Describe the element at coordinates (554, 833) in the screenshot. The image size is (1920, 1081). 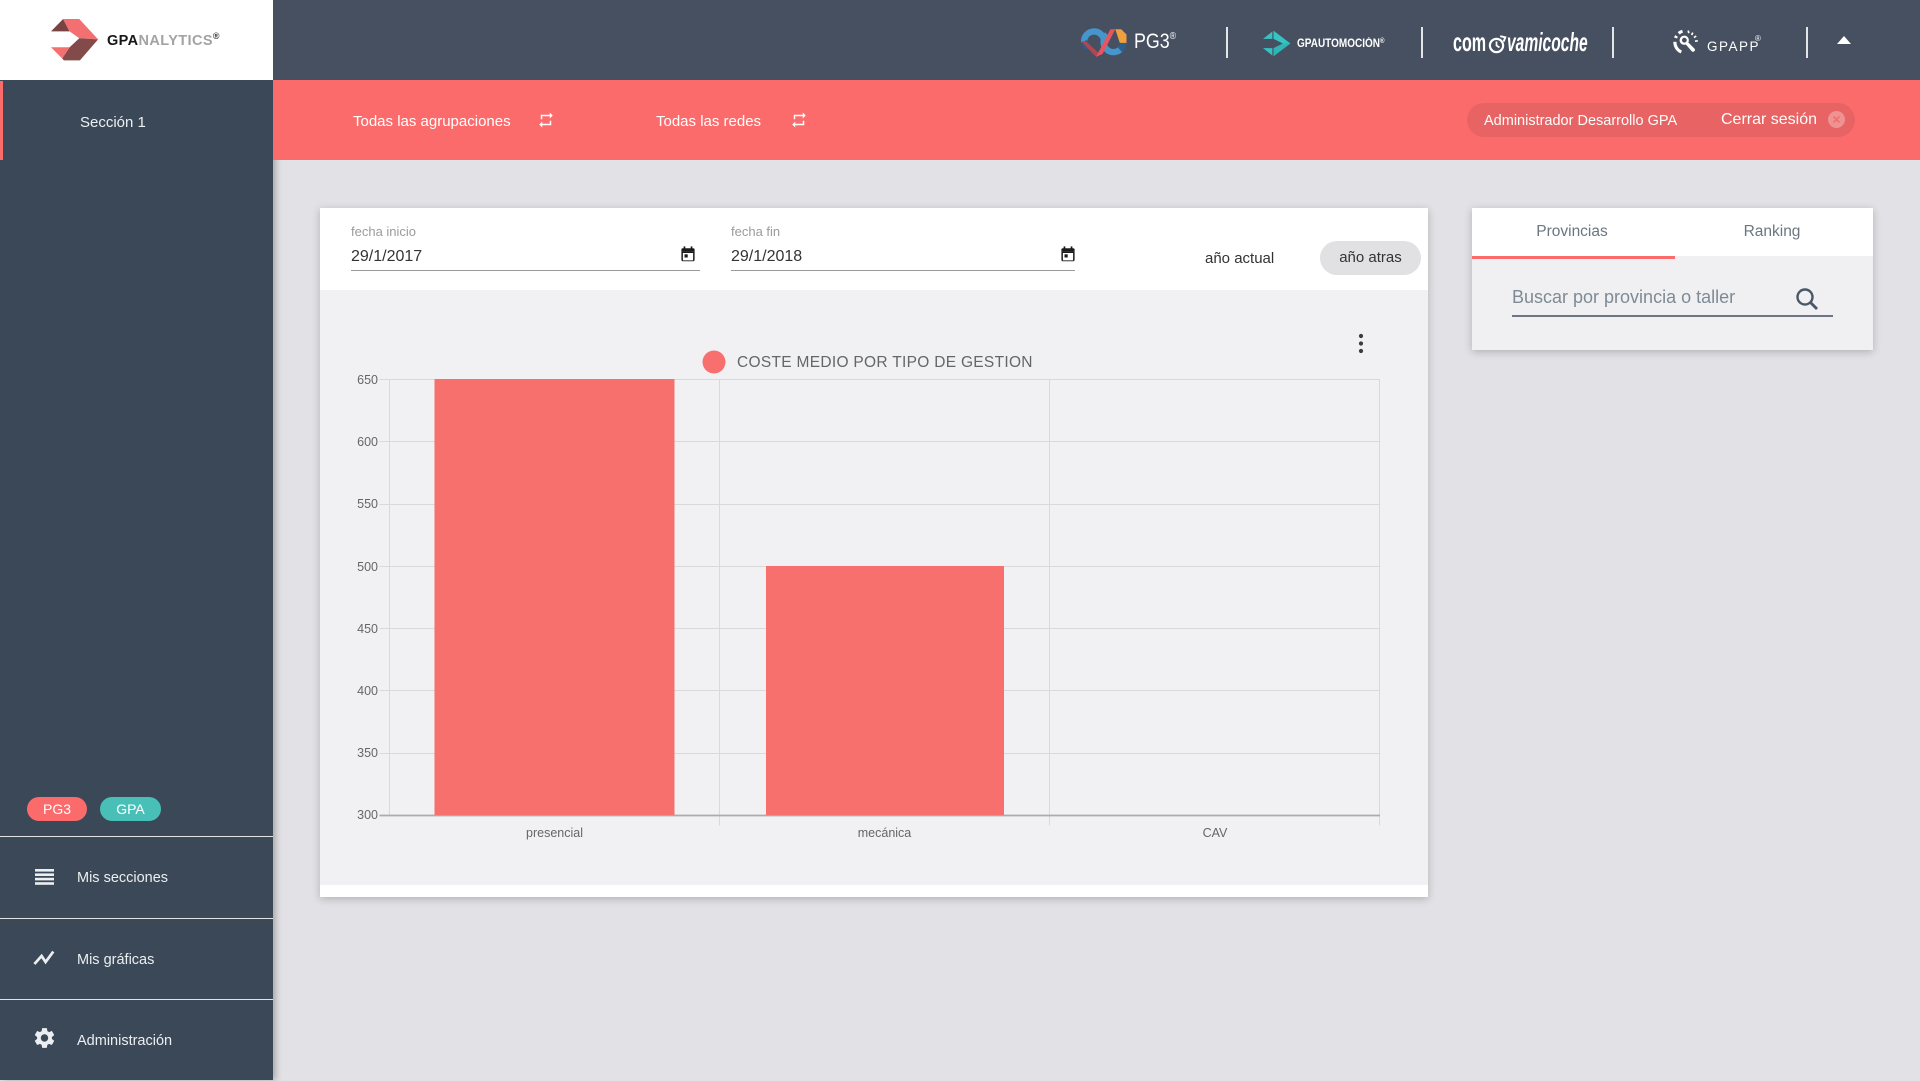
I see `svg-text: presencial` at that location.